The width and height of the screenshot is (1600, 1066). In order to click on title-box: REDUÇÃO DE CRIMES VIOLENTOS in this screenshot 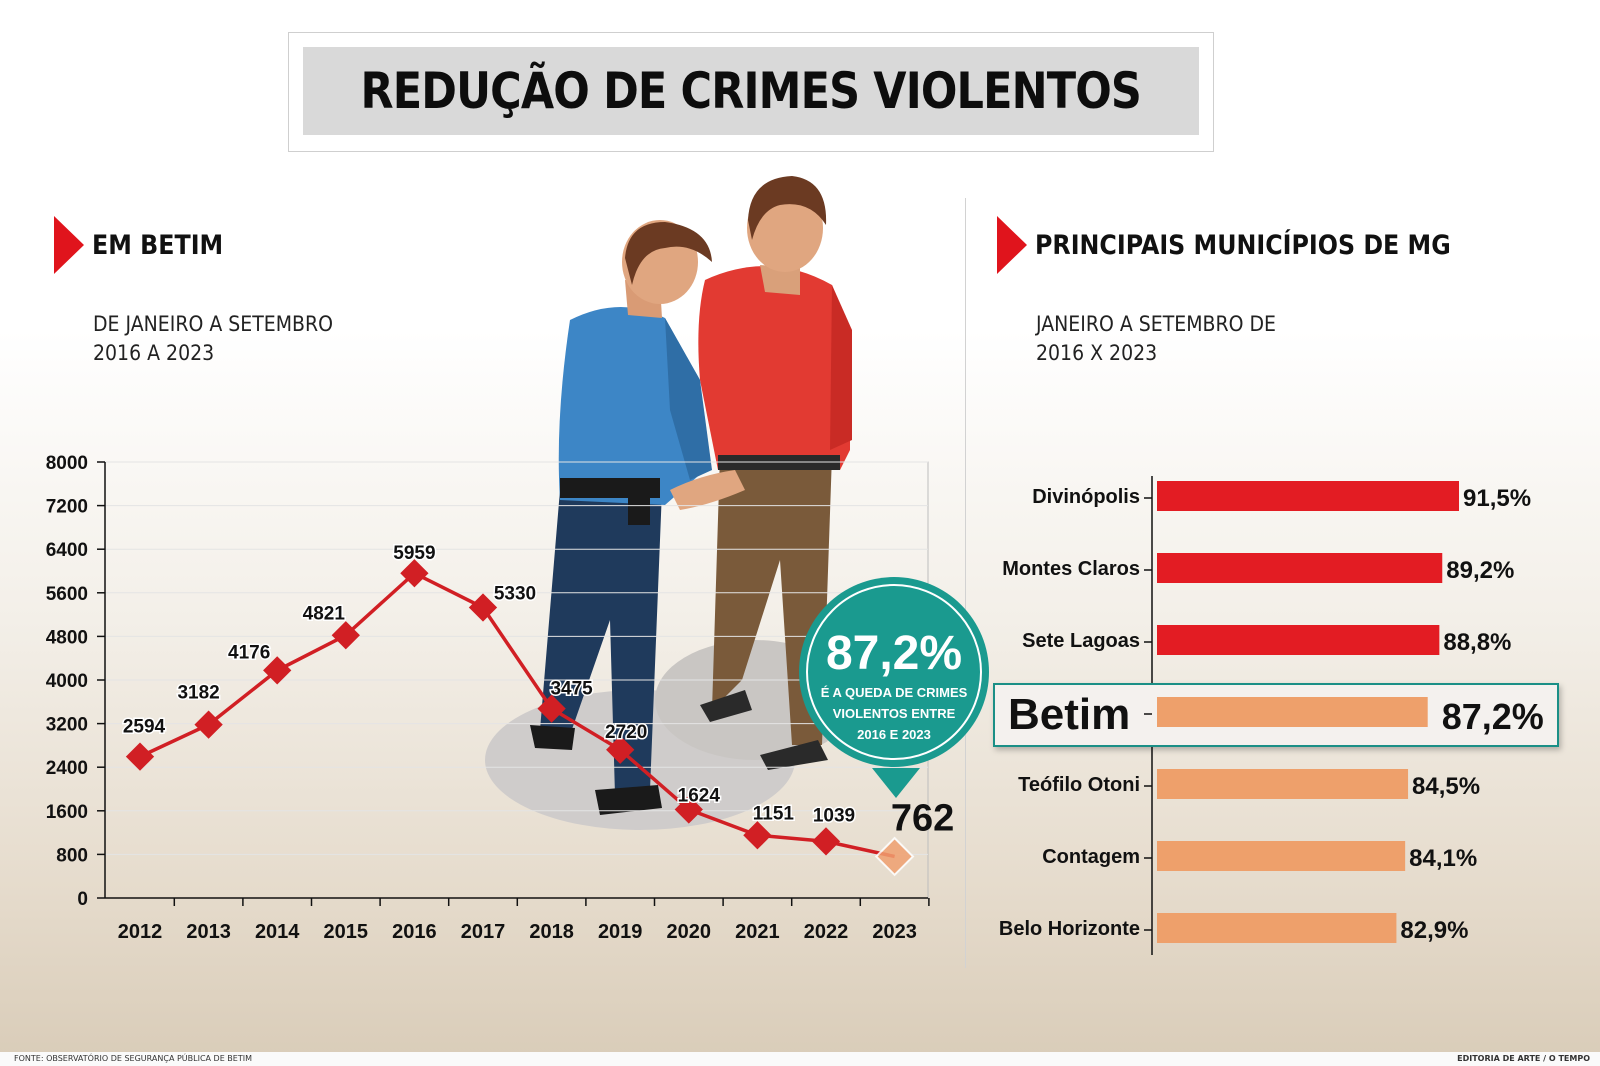, I will do `click(751, 92)`.